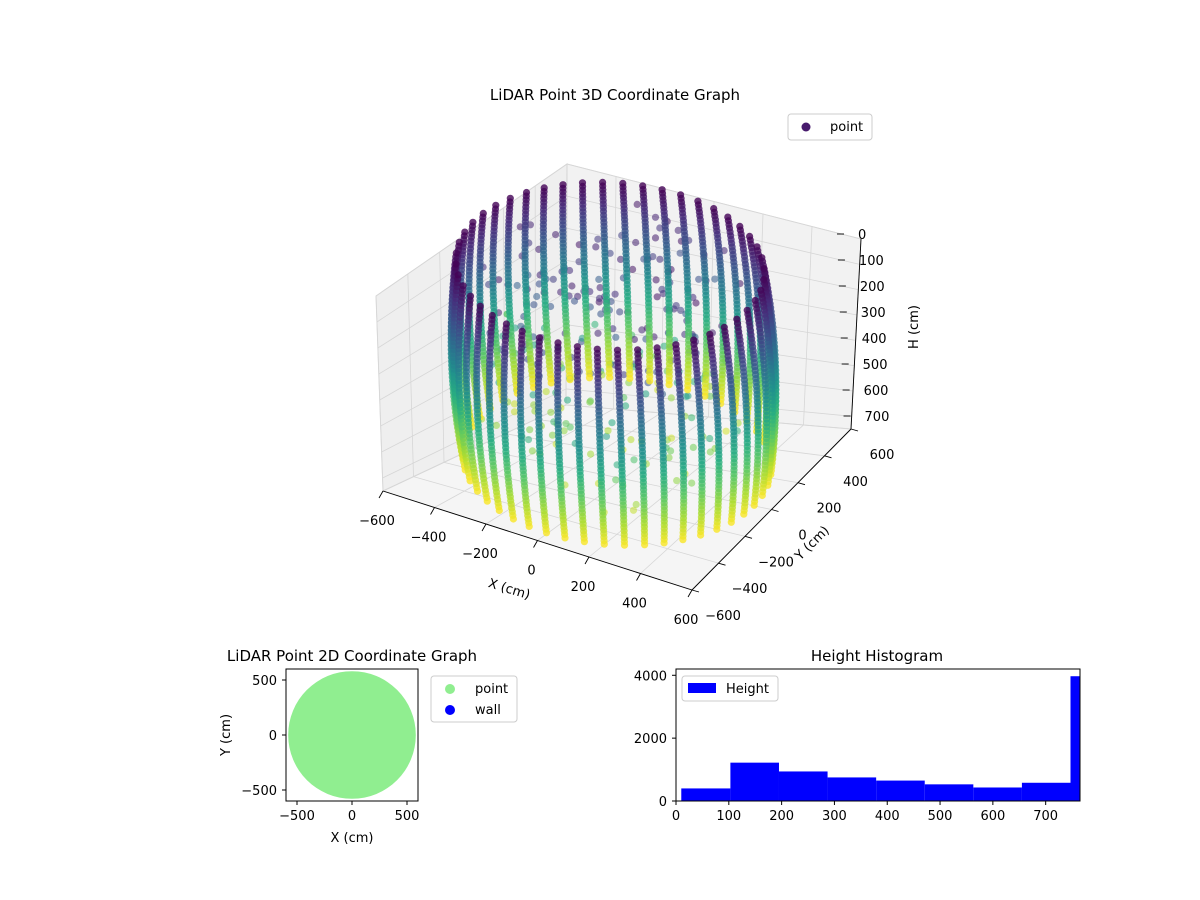  What do you see at coordinates (650, 739) in the screenshot?
I see `y-tick-label-hist: 2000` at bounding box center [650, 739].